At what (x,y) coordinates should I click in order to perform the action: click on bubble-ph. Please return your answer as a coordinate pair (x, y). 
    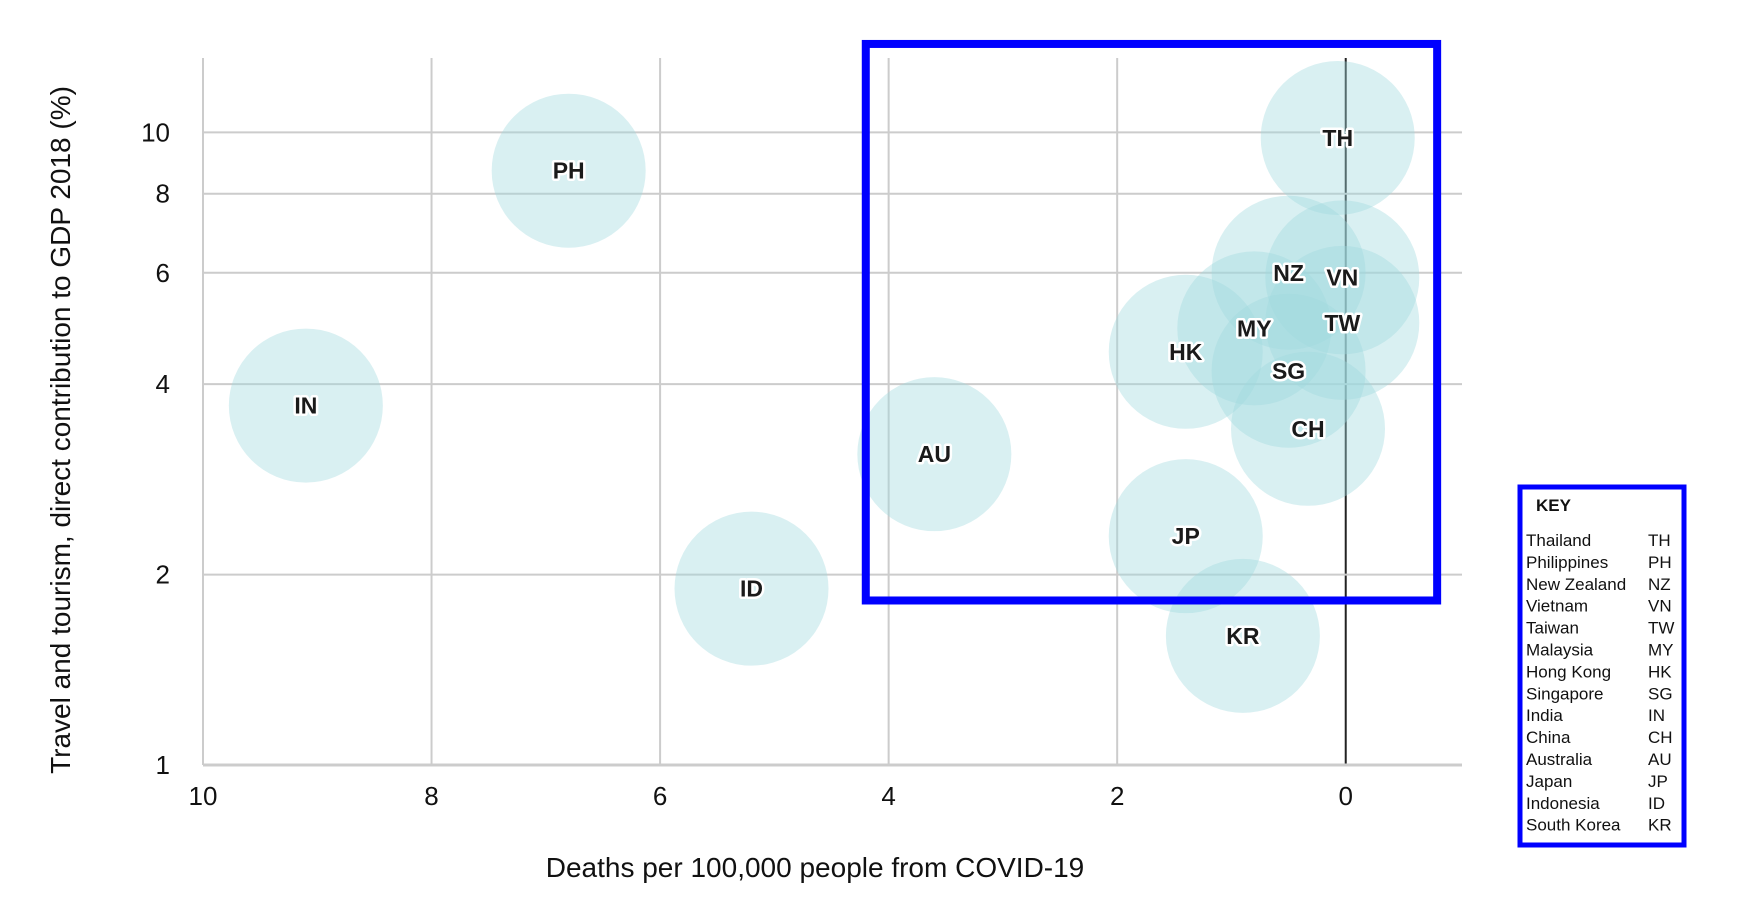
    Looking at the image, I should click on (568, 170).